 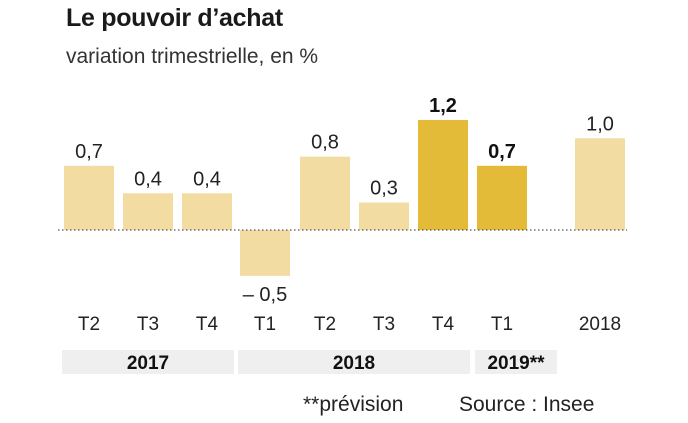 What do you see at coordinates (148, 324) in the screenshot?
I see `tick-label-1: T3` at bounding box center [148, 324].